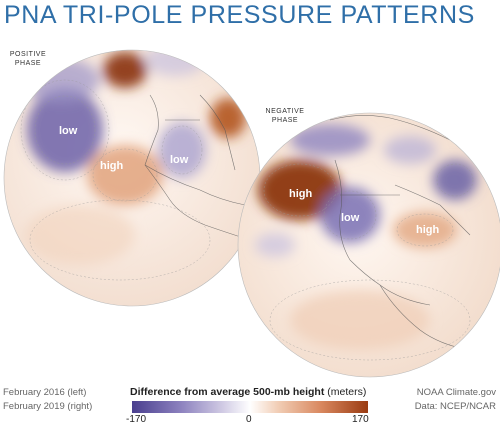  What do you see at coordinates (250, 407) in the screenshot?
I see `color-scale-bar` at bounding box center [250, 407].